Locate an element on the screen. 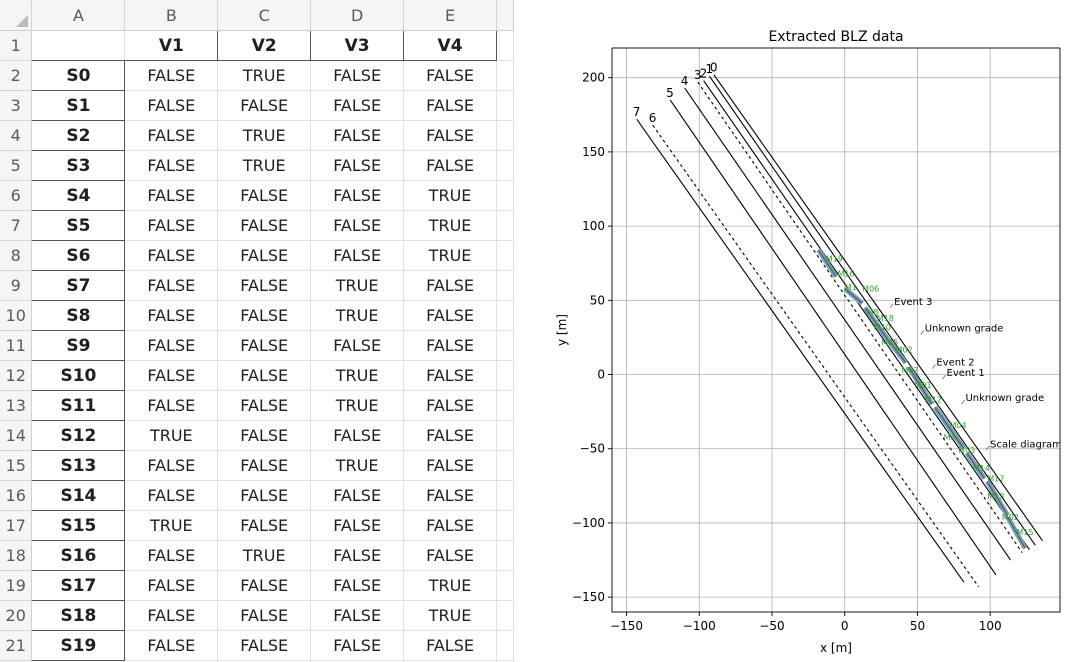 The width and height of the screenshot is (1075, 662). column-header-extra is located at coordinates (505, 15).